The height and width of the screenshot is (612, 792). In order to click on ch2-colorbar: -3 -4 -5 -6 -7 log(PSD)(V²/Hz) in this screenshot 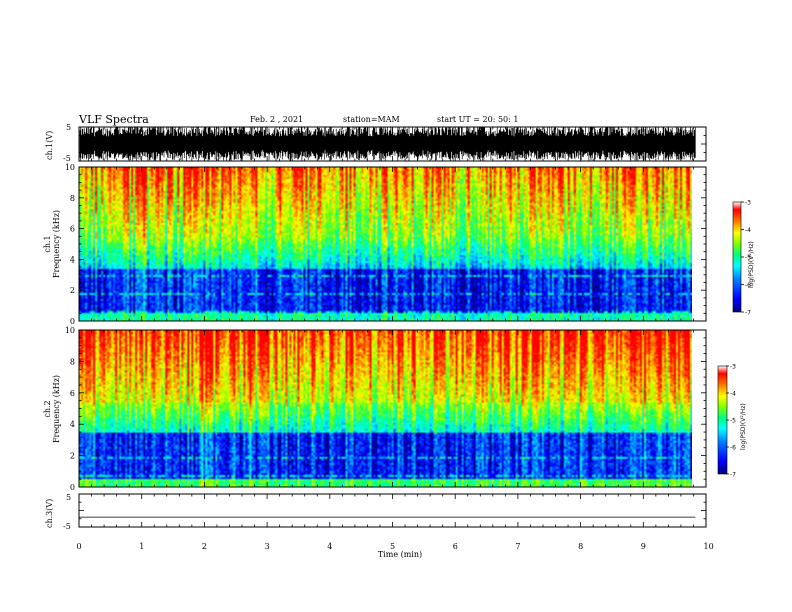, I will do `click(732, 421)`.